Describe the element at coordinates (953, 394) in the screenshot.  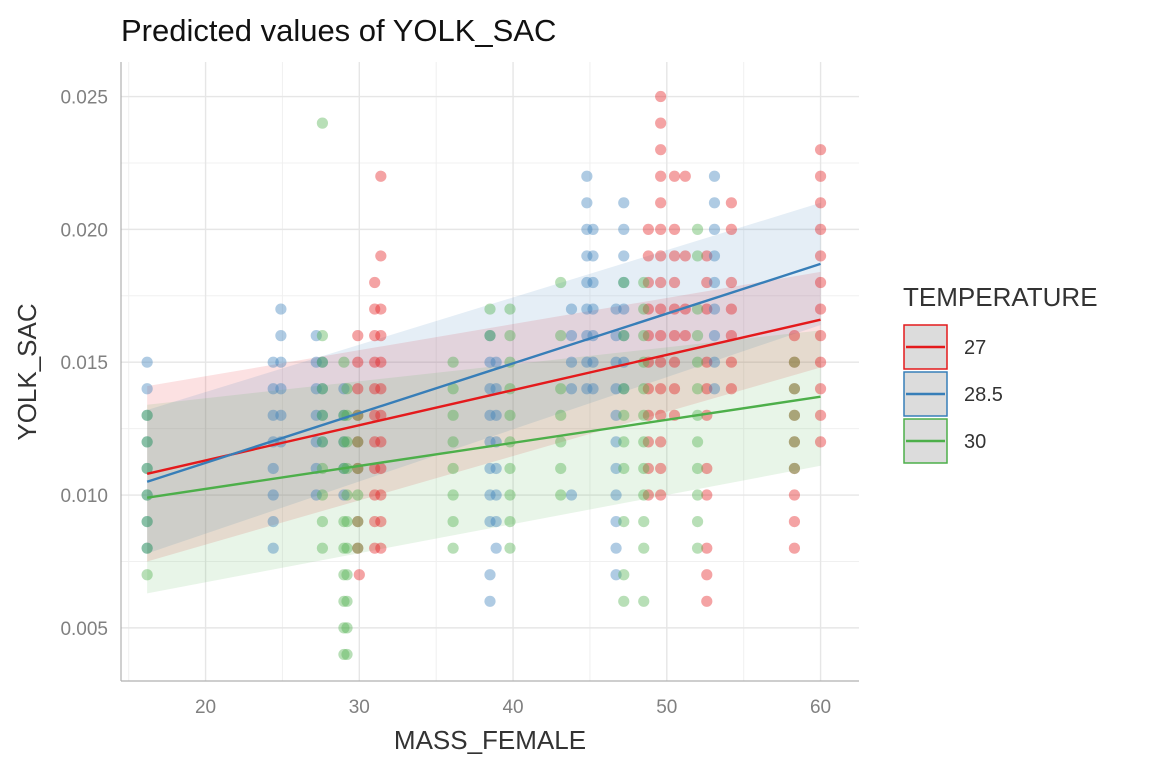
I see `legend-items: 27 28.5 30` at that location.